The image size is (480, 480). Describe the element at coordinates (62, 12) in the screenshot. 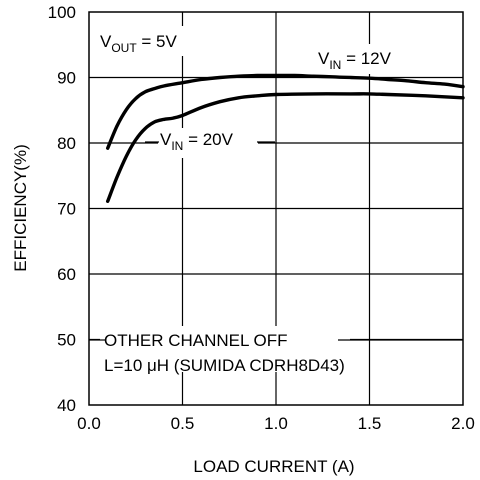

I see `y-tick-label: 100` at that location.